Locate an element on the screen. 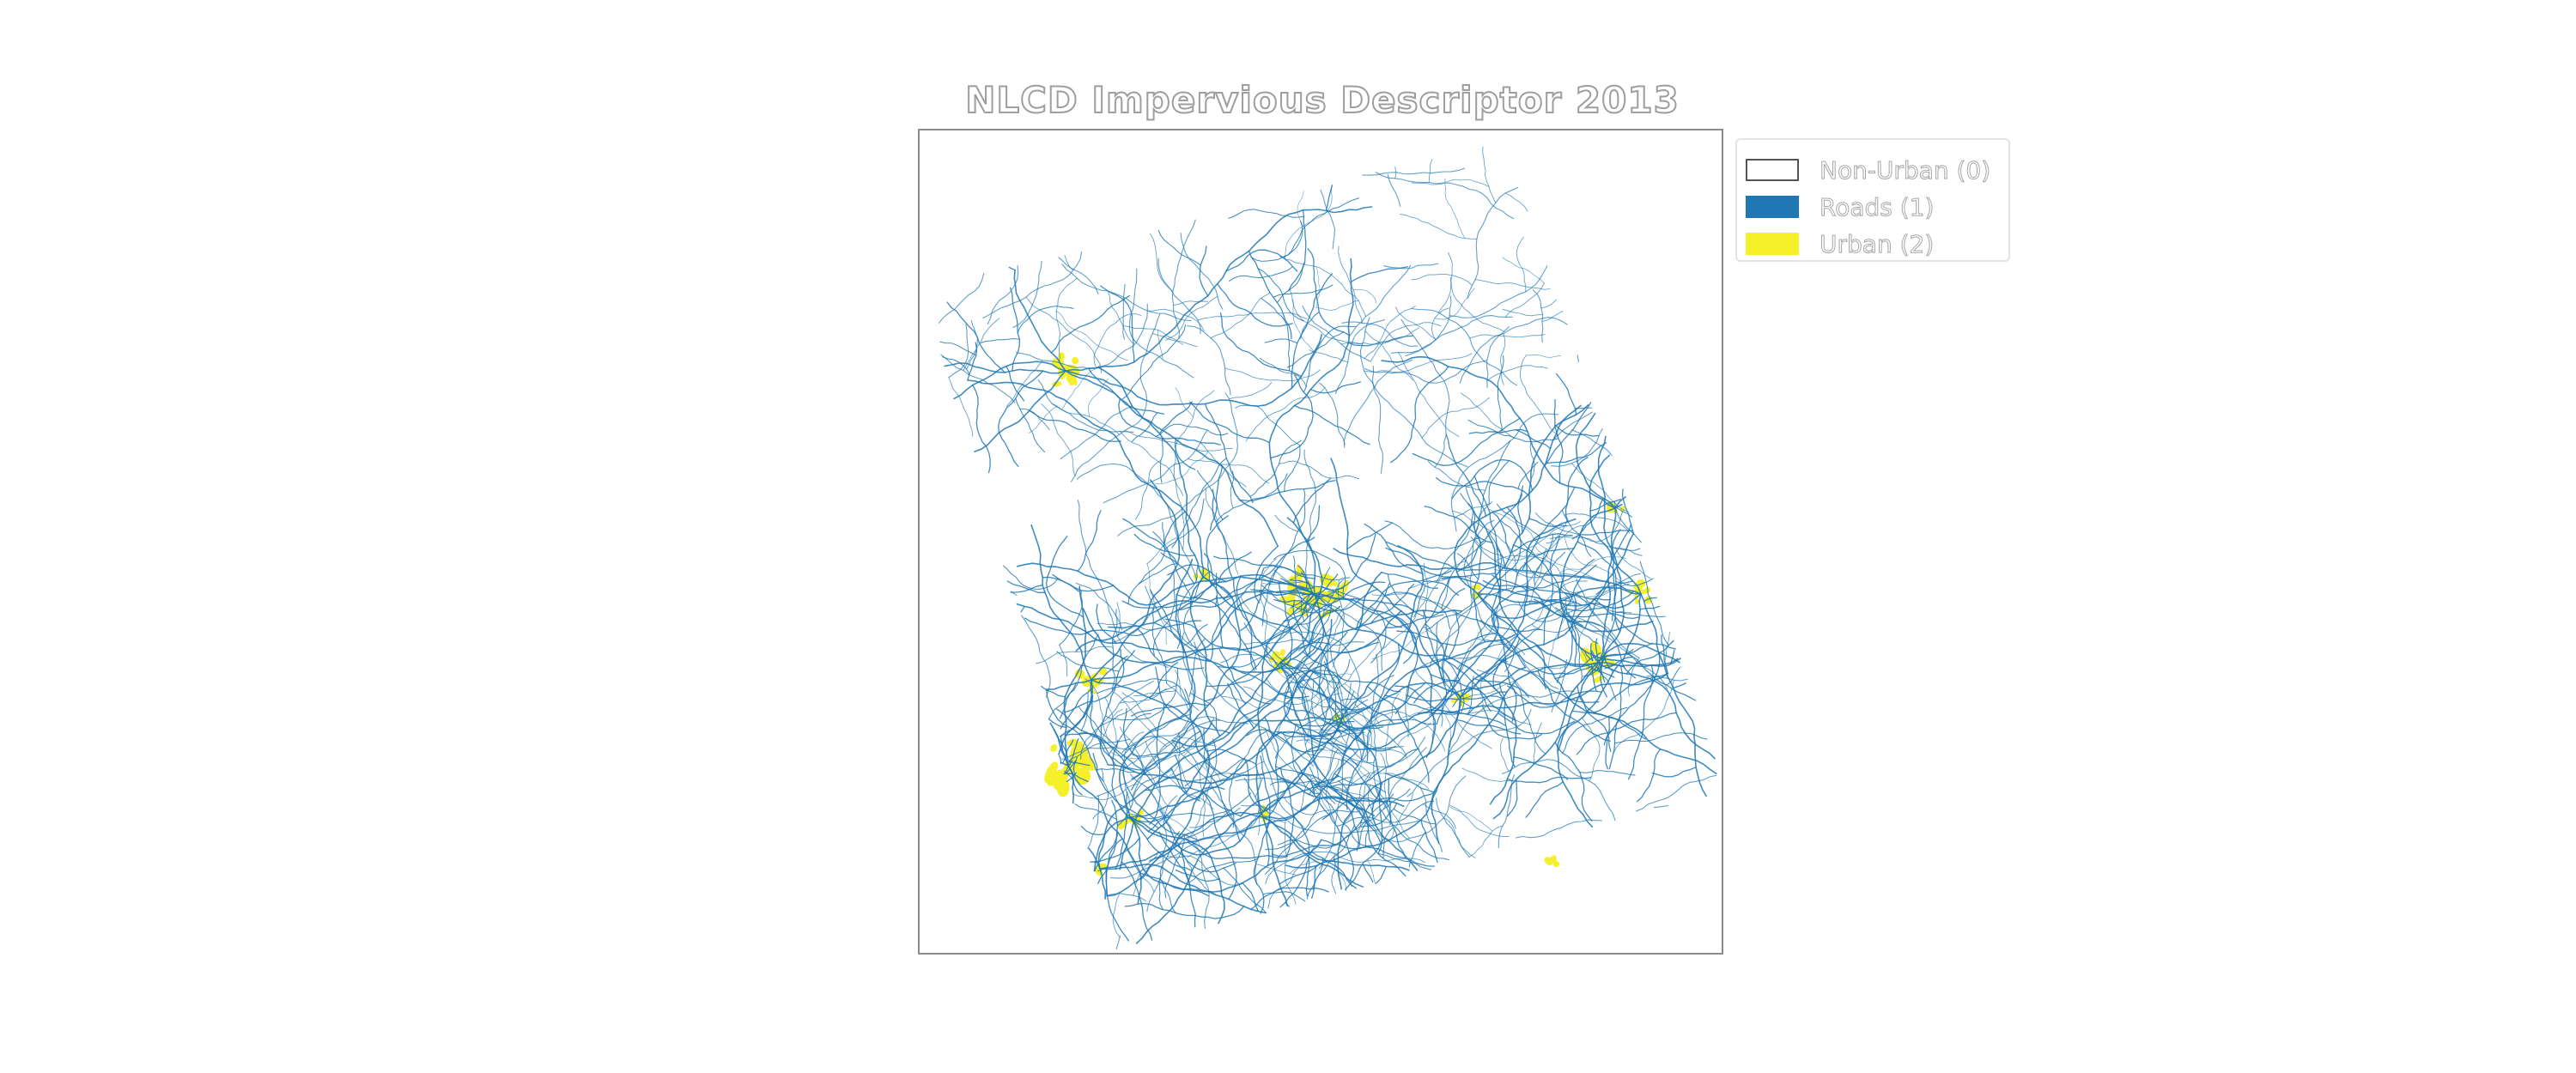 This screenshot has height=1073, width=2576. legend-item-roads: Roads (1) is located at coordinates (1841, 207).